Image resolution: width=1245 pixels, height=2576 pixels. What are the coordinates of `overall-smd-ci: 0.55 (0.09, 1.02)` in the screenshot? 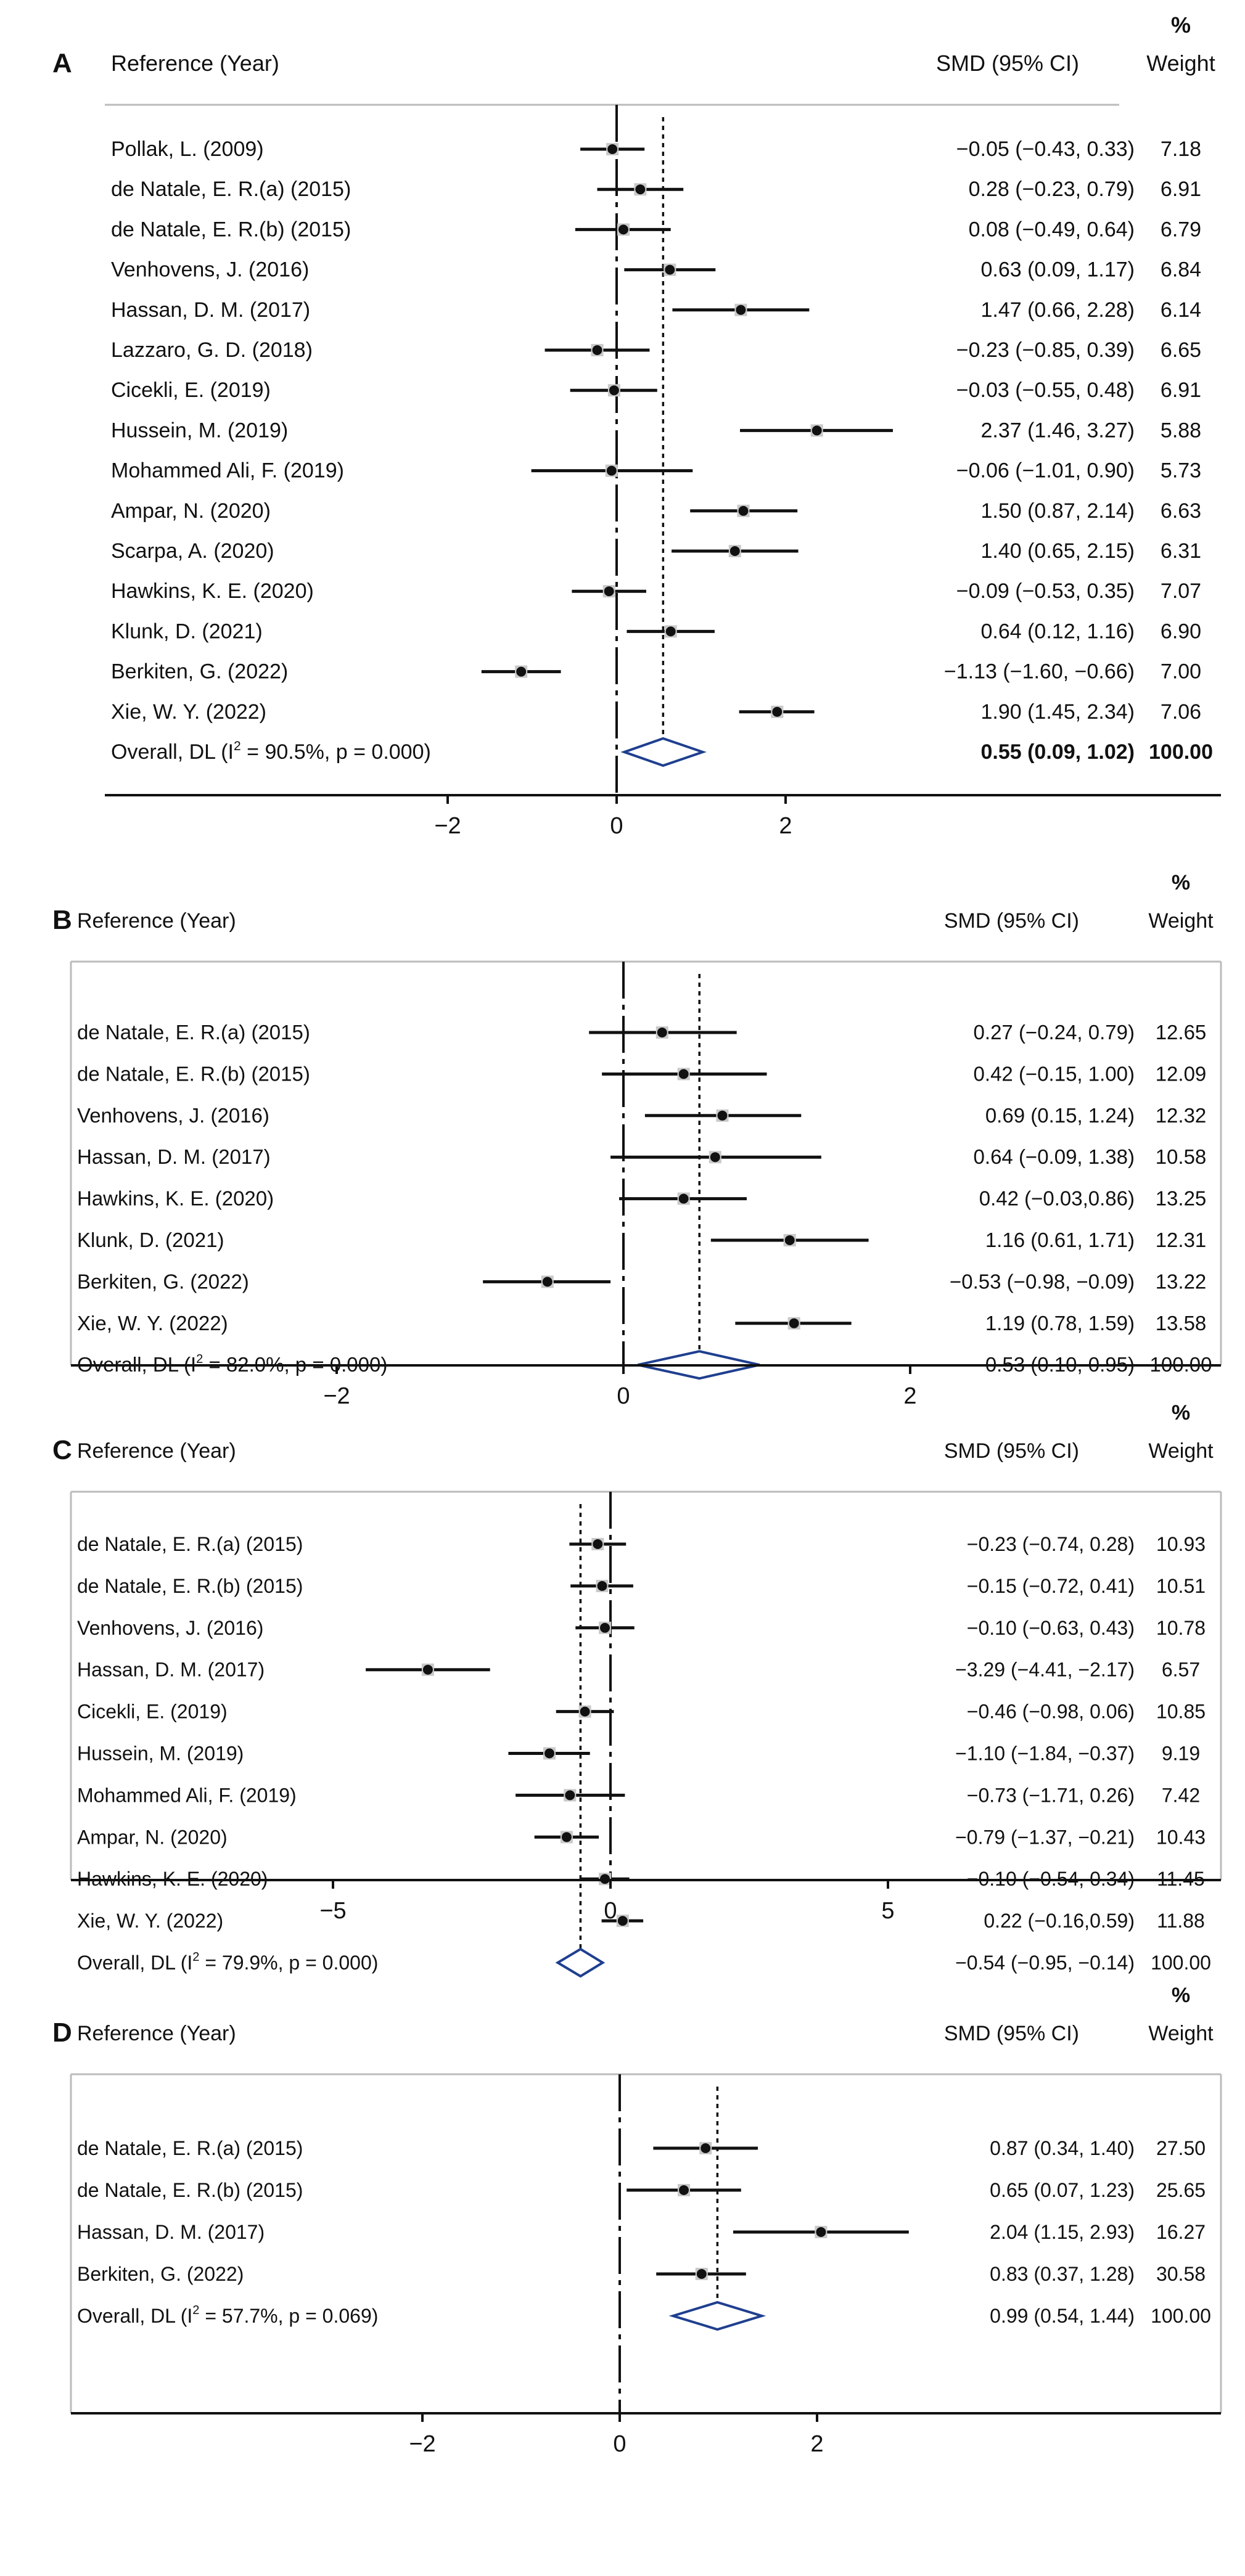 It's located at (1058, 752).